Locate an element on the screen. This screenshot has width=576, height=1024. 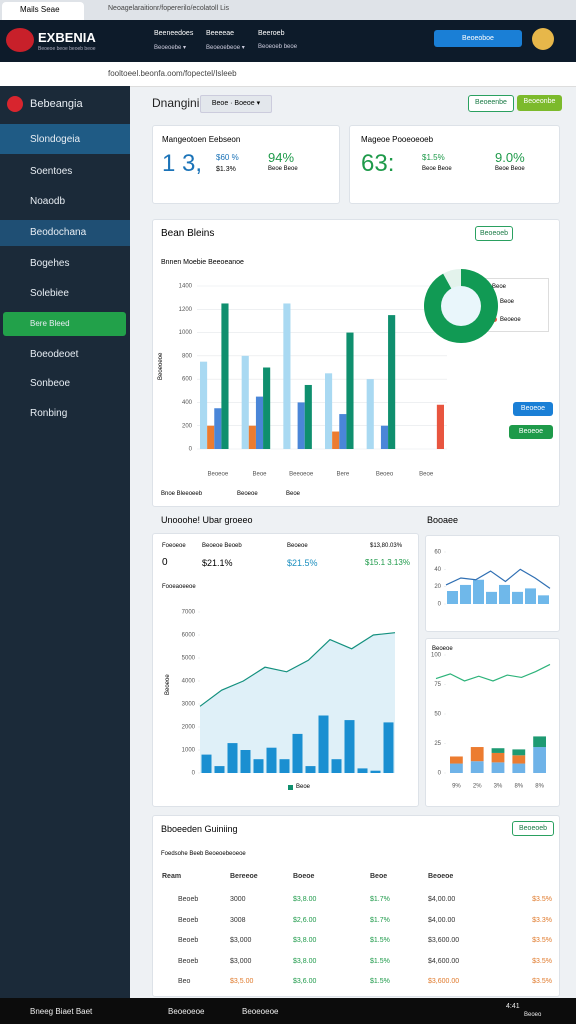
section-title: Booaee is located at coordinates (443, 520).